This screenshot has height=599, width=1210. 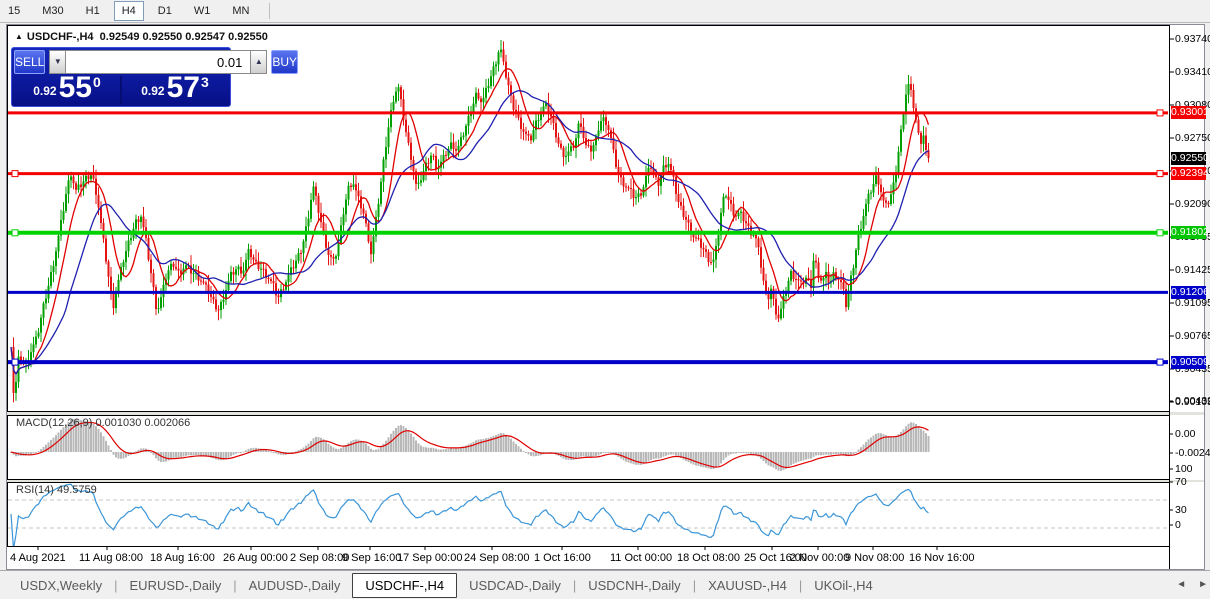 I want to click on price-tag-0.93001: 0.93001, so click(x=1190, y=113).